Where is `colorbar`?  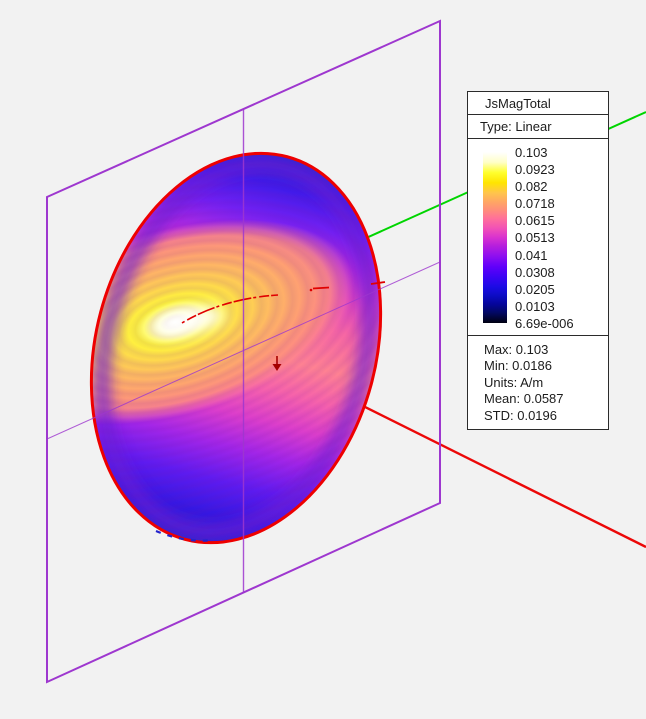 colorbar is located at coordinates (495, 237).